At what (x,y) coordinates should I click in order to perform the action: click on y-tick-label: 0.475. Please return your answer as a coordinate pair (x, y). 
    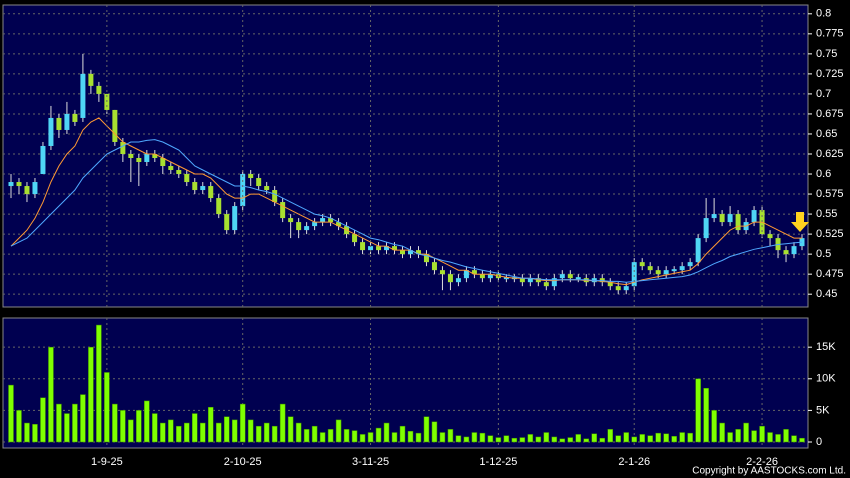
    Looking at the image, I should click on (830, 274).